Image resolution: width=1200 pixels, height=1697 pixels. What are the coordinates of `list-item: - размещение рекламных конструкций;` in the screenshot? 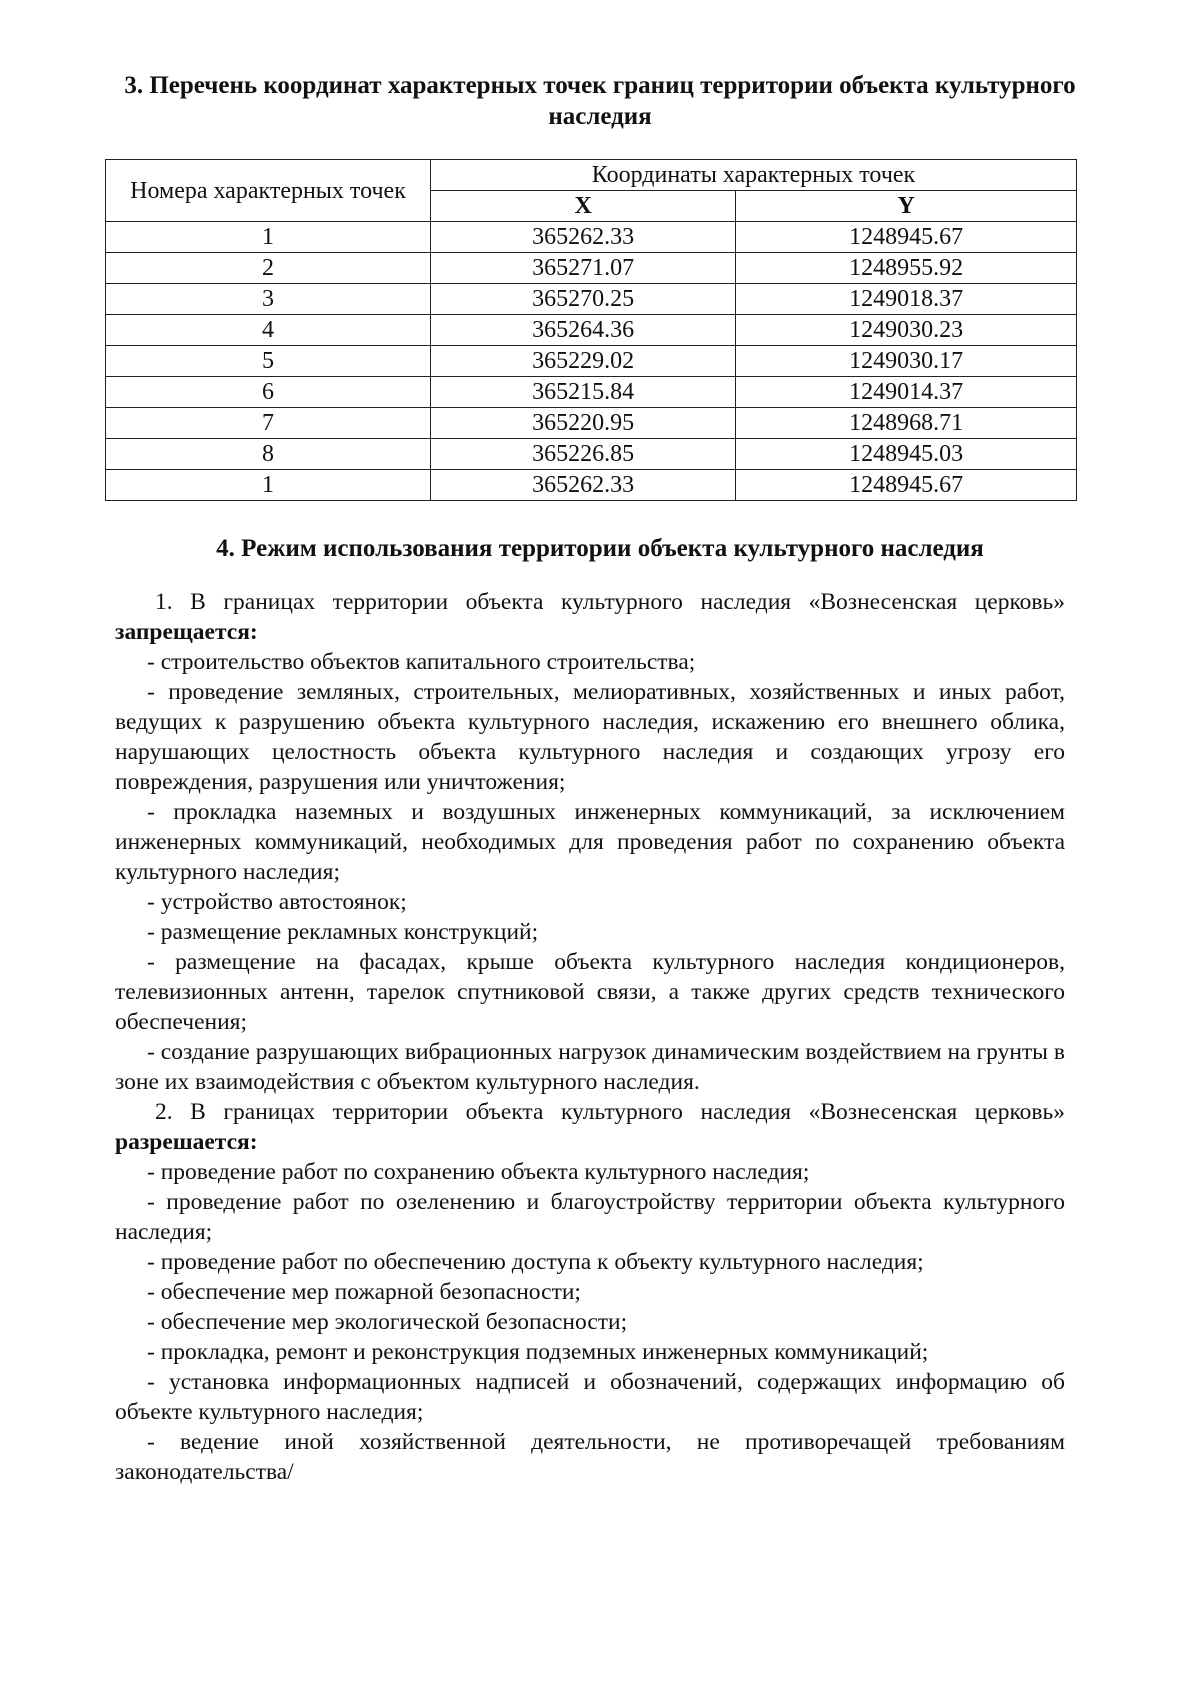 It's located at (343, 932).